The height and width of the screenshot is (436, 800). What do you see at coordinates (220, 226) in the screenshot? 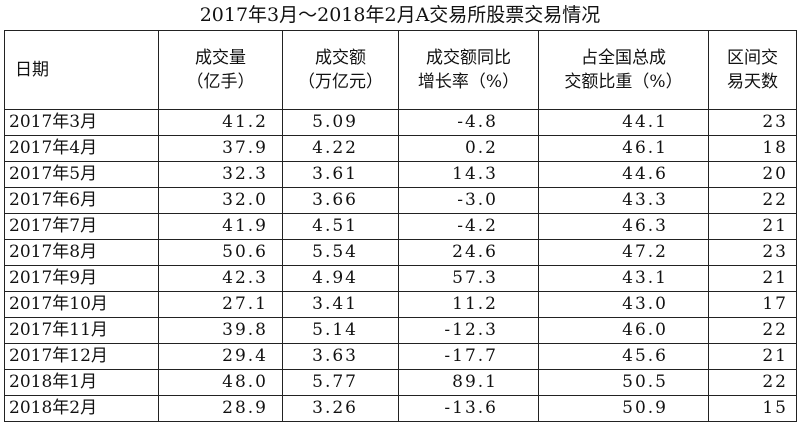
I see `value-cell: 41.9` at bounding box center [220, 226].